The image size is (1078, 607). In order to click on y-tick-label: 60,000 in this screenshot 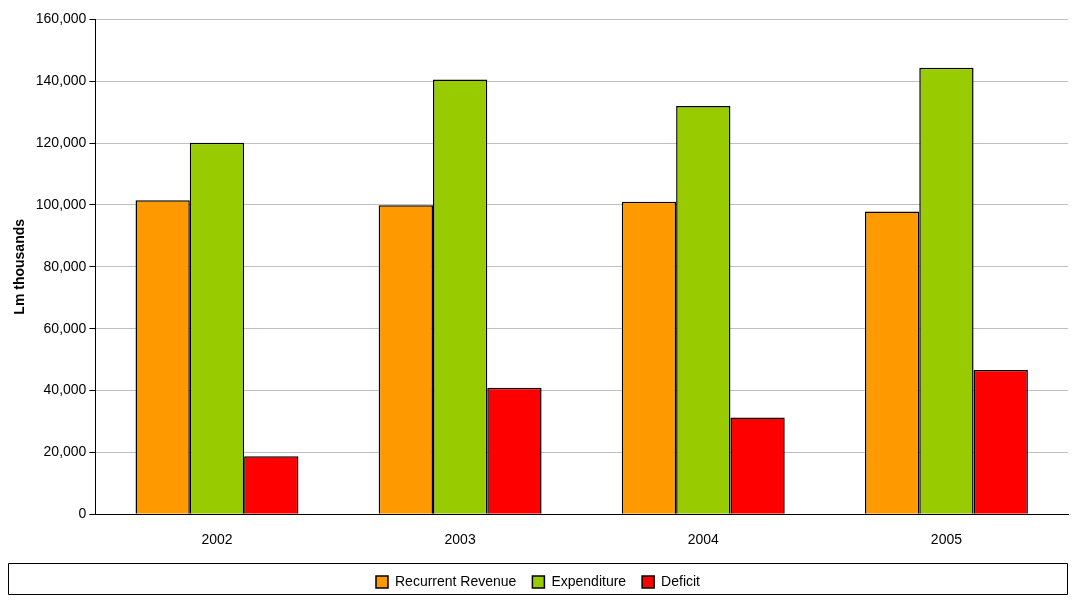, I will do `click(65, 327)`.